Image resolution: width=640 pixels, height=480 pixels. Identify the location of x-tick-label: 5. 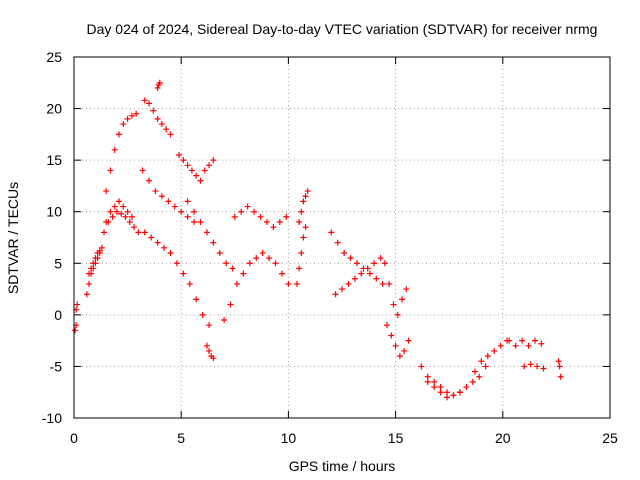
(181, 438).